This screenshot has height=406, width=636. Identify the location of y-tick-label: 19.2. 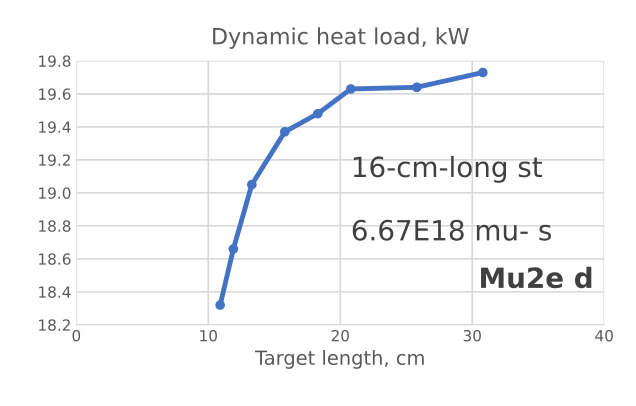
(54, 160).